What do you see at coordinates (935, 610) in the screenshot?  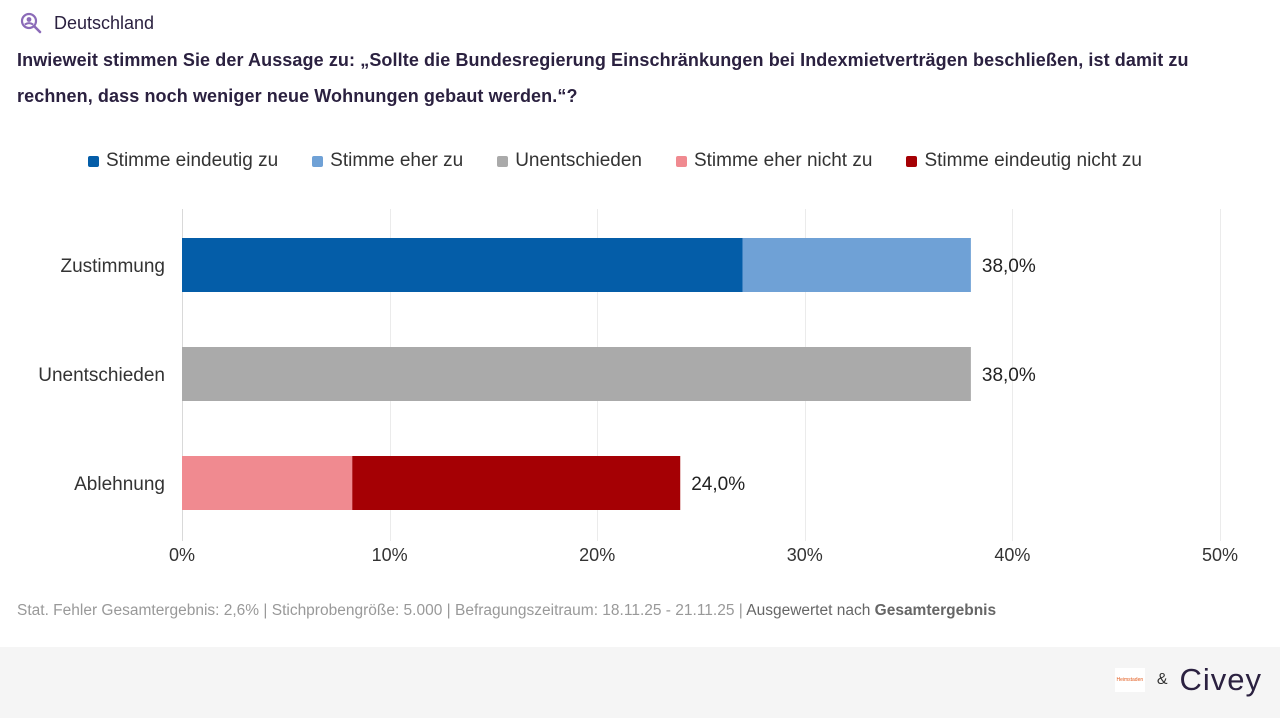 I see `footer-evaluated-value: Gesamtergebnis` at bounding box center [935, 610].